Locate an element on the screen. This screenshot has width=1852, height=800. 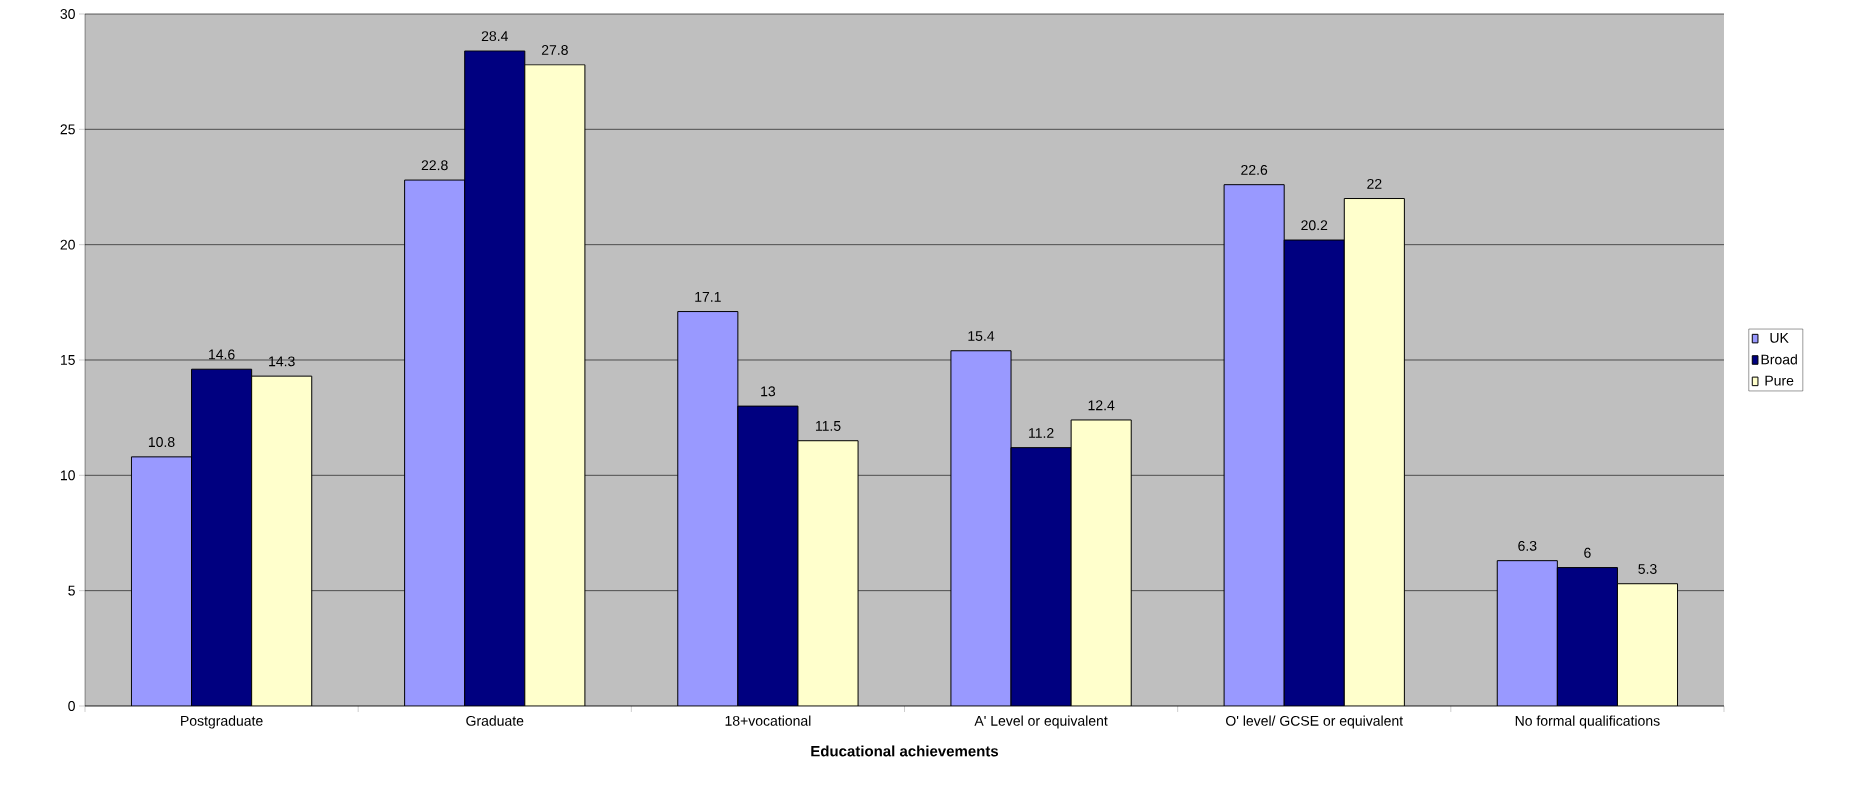
data-label: 12.4 is located at coordinates (1101, 405).